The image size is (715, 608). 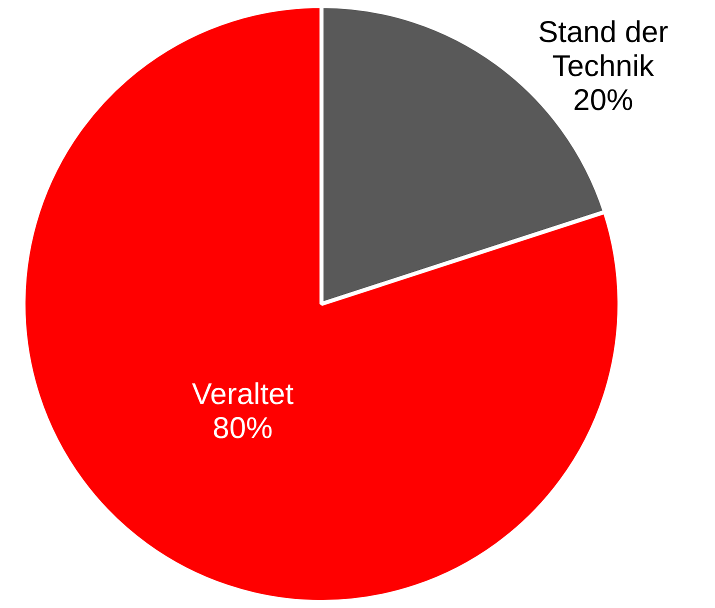 What do you see at coordinates (603, 100) in the screenshot?
I see `data-label: 20%` at bounding box center [603, 100].